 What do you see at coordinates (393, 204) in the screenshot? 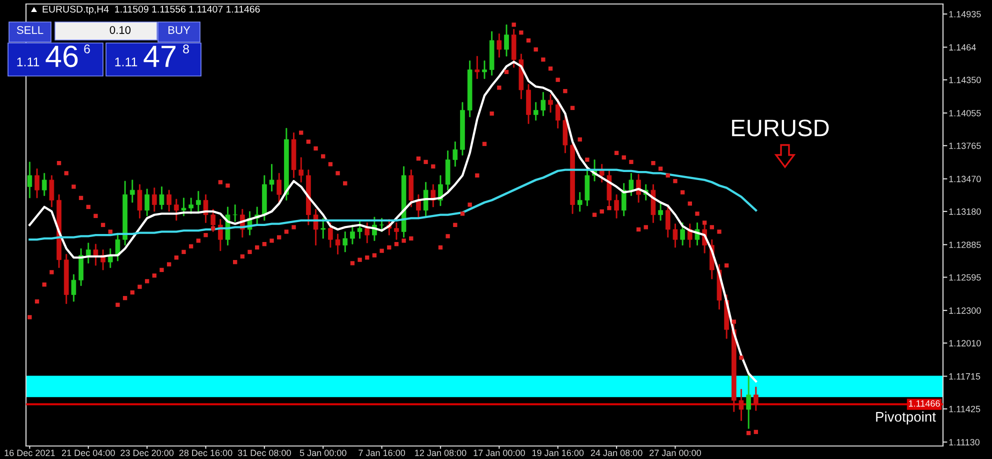
I see `line-series` at bounding box center [393, 204].